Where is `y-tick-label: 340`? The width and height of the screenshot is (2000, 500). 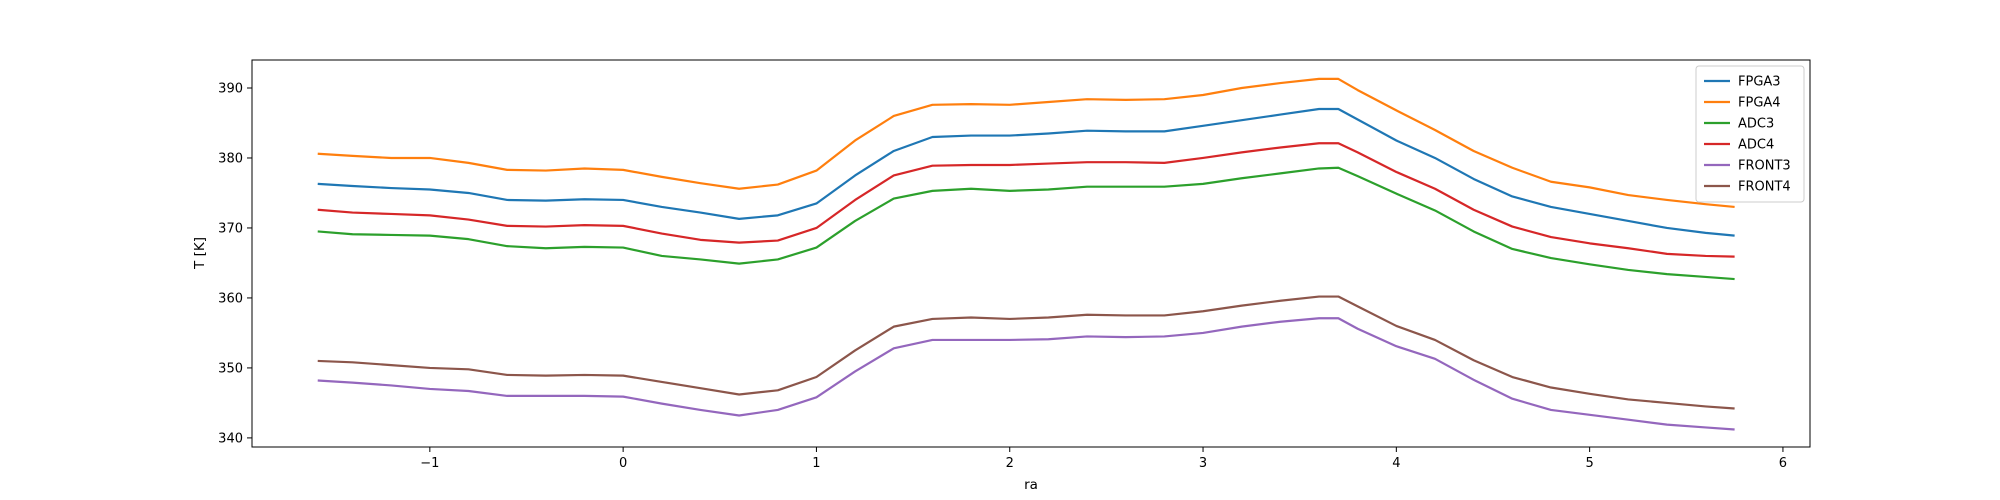 y-tick-label: 340 is located at coordinates (230, 438).